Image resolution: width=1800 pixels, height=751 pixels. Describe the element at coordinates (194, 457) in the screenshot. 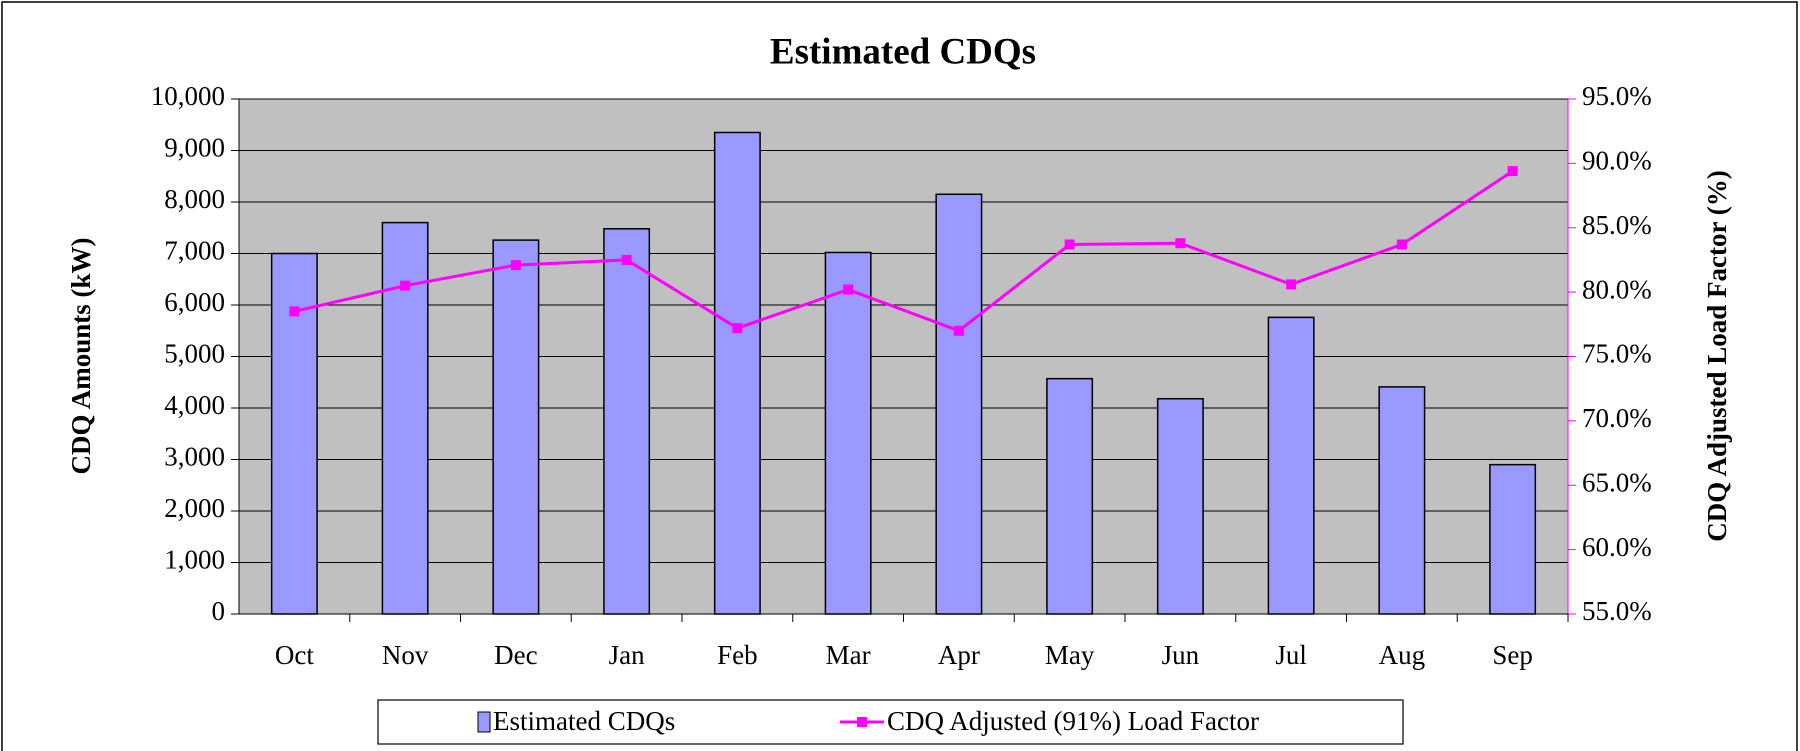

I see `y-tick-label: 3,000` at that location.